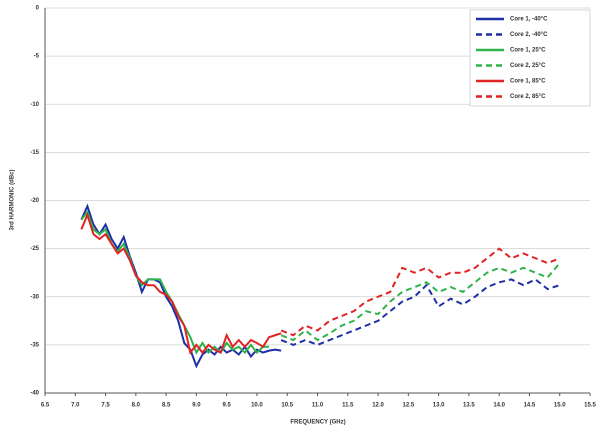 This screenshot has width=603, height=433. I want to click on y-tick-label: -10, so click(34, 105).